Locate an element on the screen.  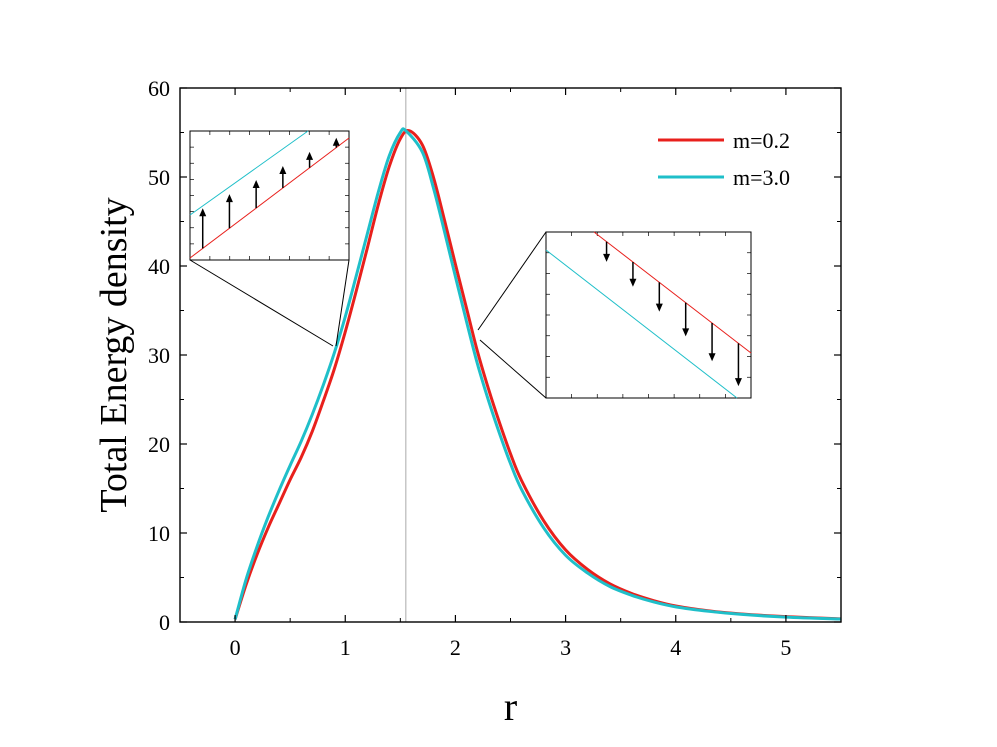
inset-right-line-m02 is located at coordinates (672, 292).